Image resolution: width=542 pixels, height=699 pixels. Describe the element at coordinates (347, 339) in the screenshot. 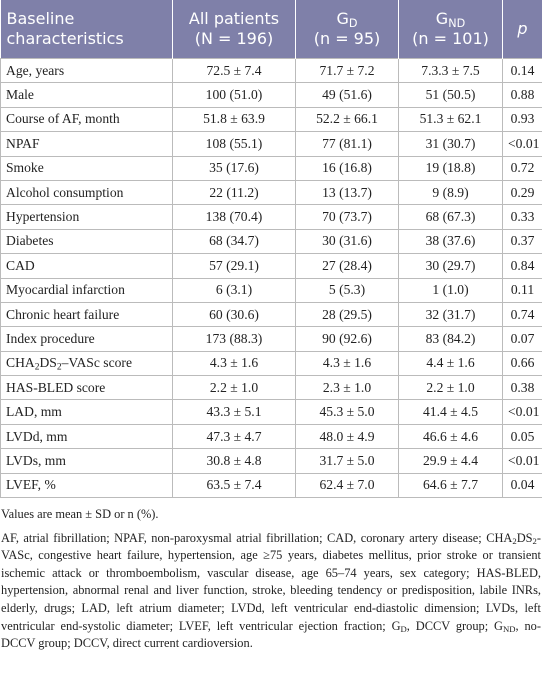

I see `cell: 90 (92.6)` at that location.